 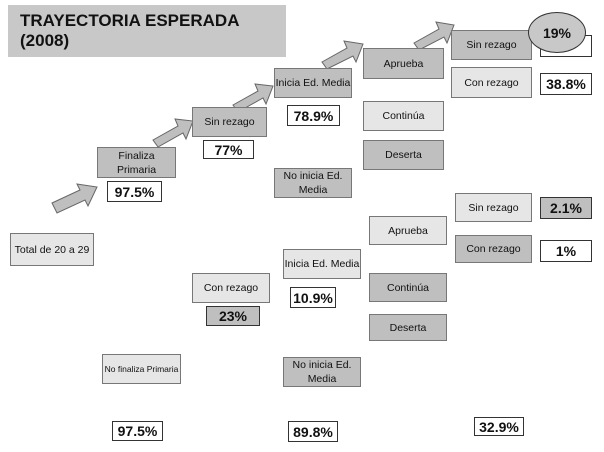 What do you see at coordinates (52, 249) in the screenshot?
I see `node: Total de 20 a 29` at bounding box center [52, 249].